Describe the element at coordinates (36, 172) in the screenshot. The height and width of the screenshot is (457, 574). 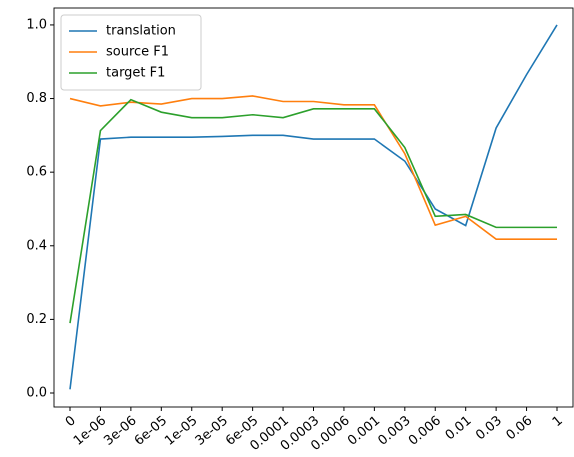
I see `y-tick-label: 0.6` at that location.